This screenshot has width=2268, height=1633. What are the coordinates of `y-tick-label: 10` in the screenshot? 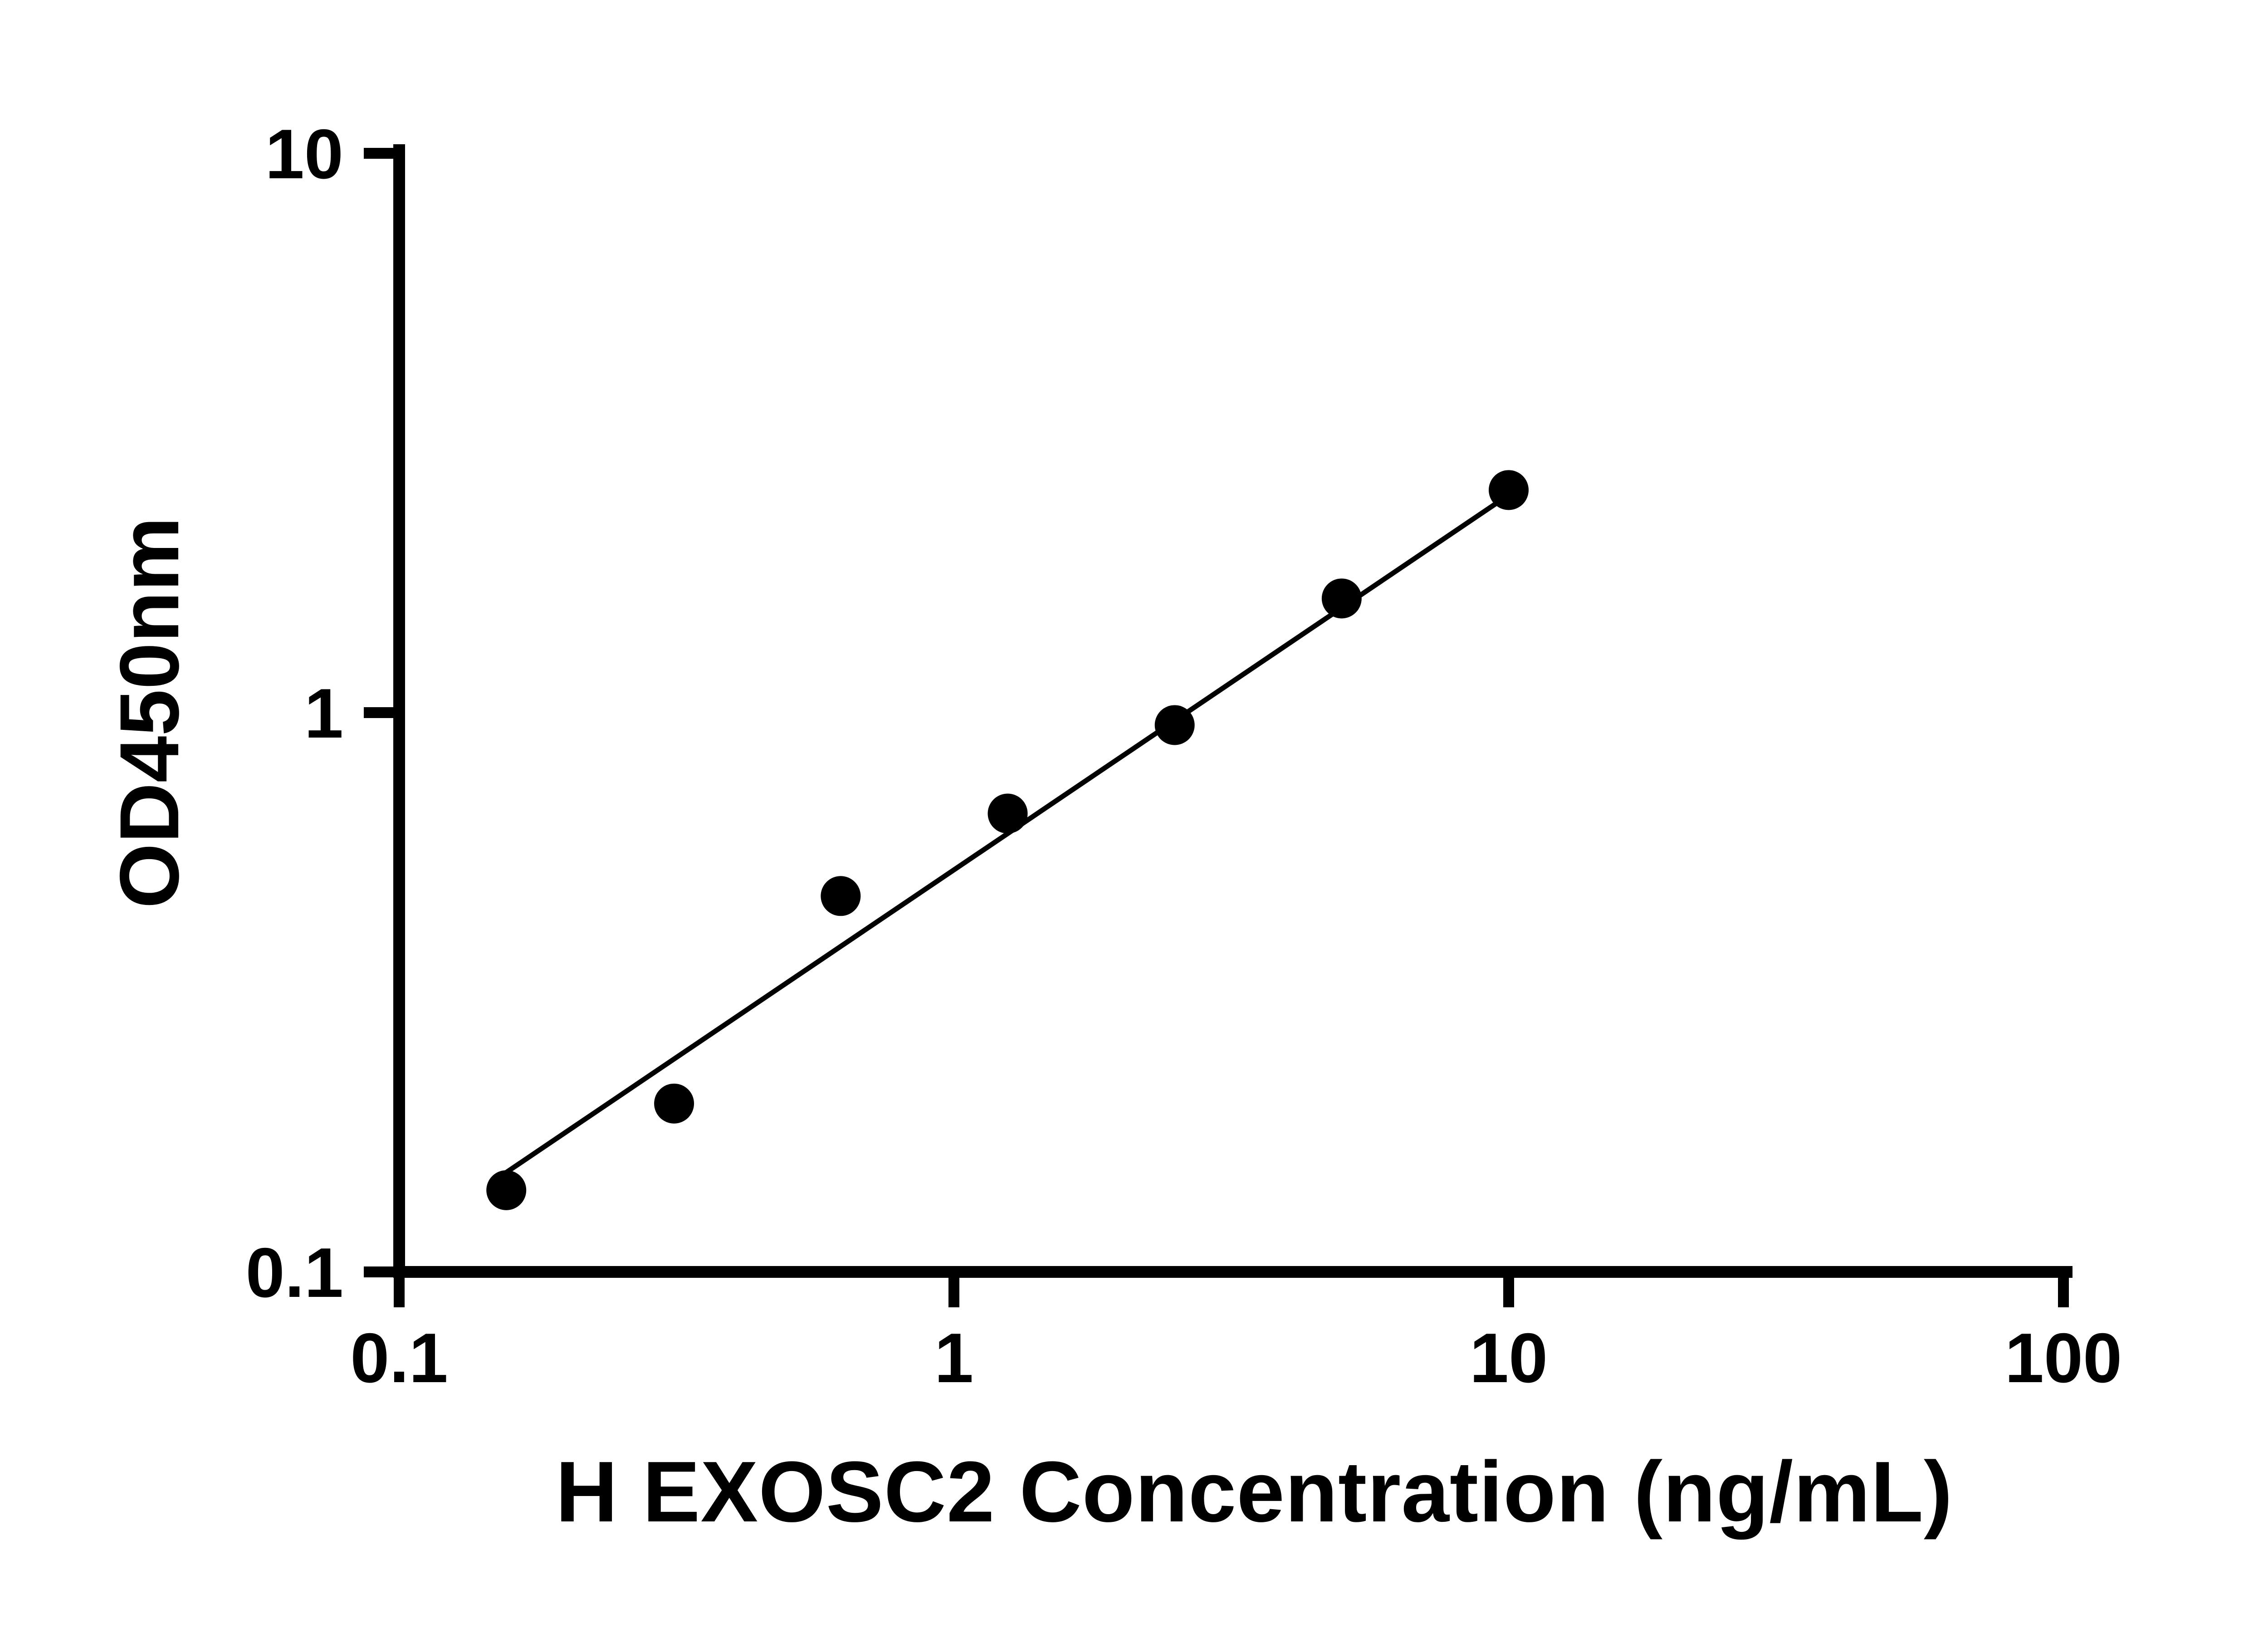 It's located at (304, 154).